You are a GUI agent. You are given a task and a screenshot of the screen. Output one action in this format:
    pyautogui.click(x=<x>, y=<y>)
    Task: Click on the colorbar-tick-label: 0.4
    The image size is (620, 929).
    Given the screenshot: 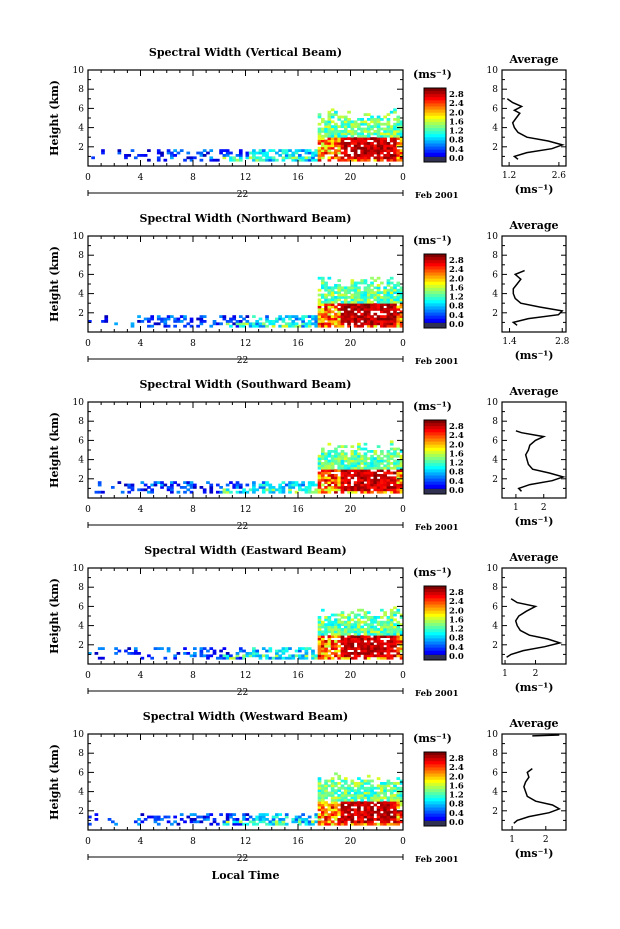 What is the action you would take?
    pyautogui.click(x=456, y=150)
    